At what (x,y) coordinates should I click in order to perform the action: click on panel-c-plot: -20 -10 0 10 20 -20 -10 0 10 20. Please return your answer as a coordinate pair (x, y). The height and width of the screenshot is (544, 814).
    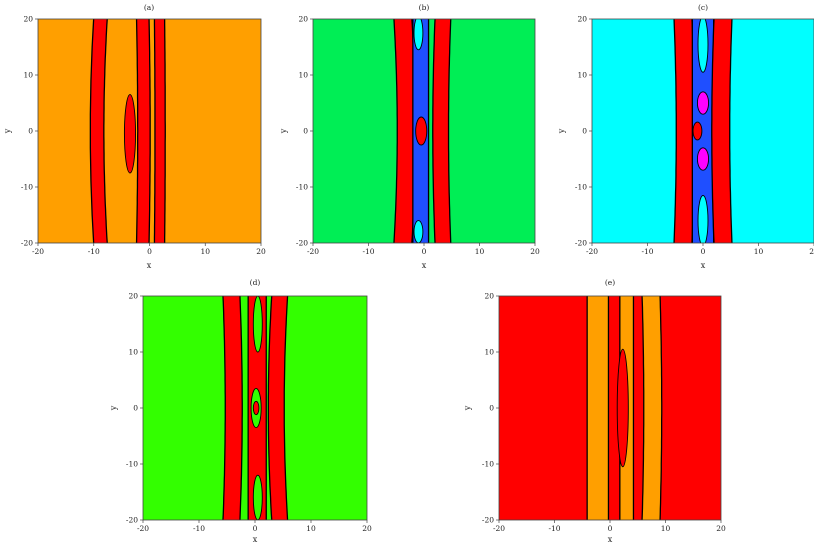
    Looking at the image, I should click on (694, 135).